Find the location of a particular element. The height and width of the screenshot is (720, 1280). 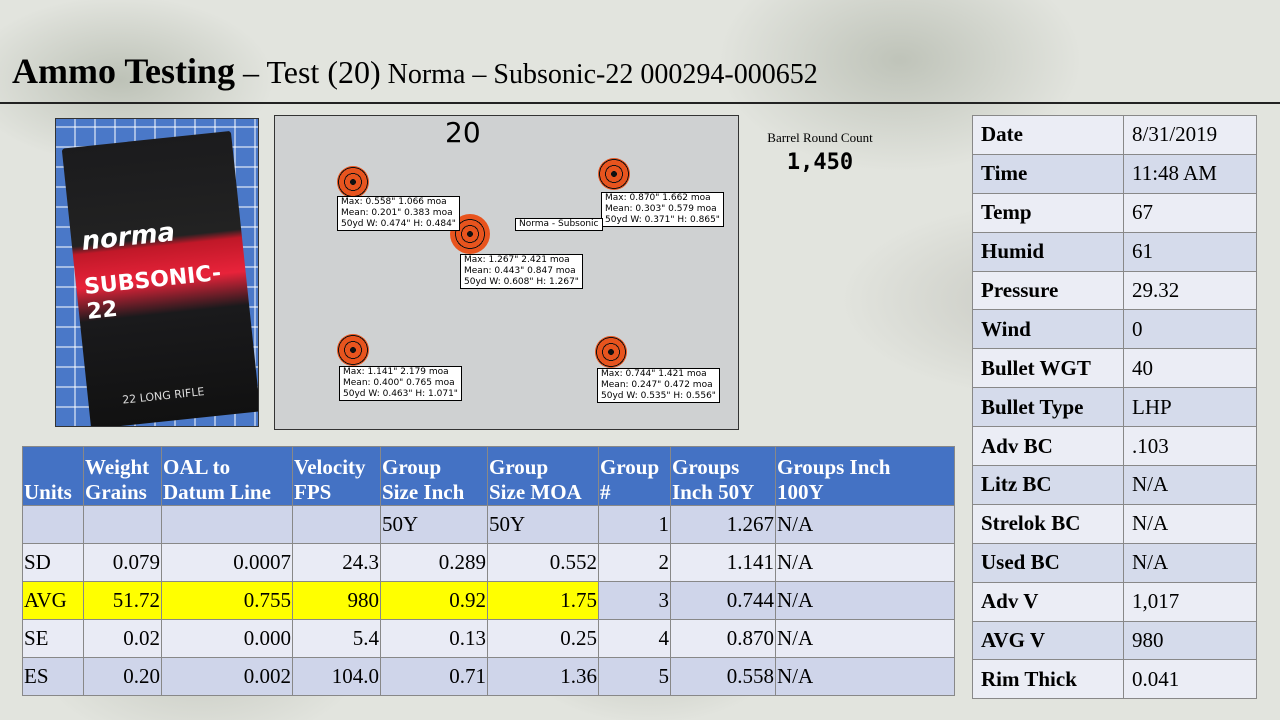

conditions-value: LHP is located at coordinates (1190, 407).